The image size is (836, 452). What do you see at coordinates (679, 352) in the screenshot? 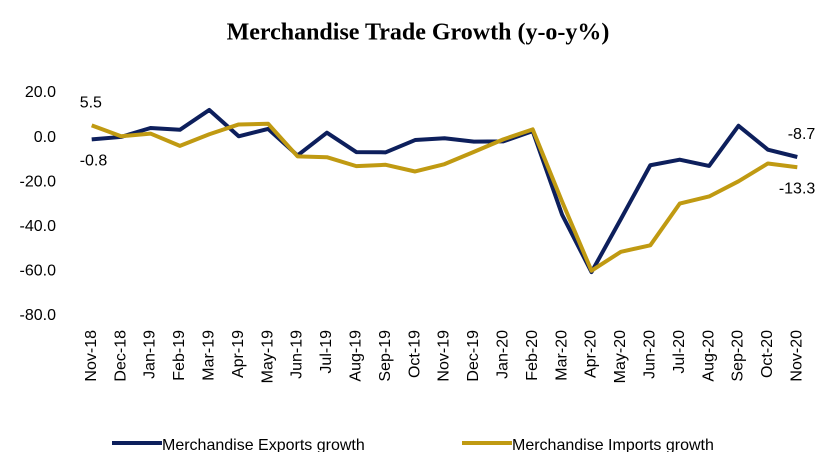
I see `x-tick-label: Jul-20` at bounding box center [679, 352].